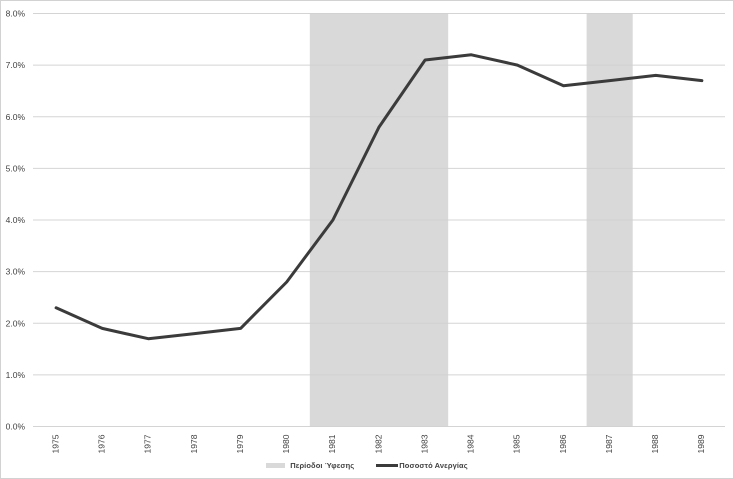 This screenshot has width=734, height=479. What do you see at coordinates (424, 443) in the screenshot?
I see `x-axis-tick-label: 1983` at bounding box center [424, 443].